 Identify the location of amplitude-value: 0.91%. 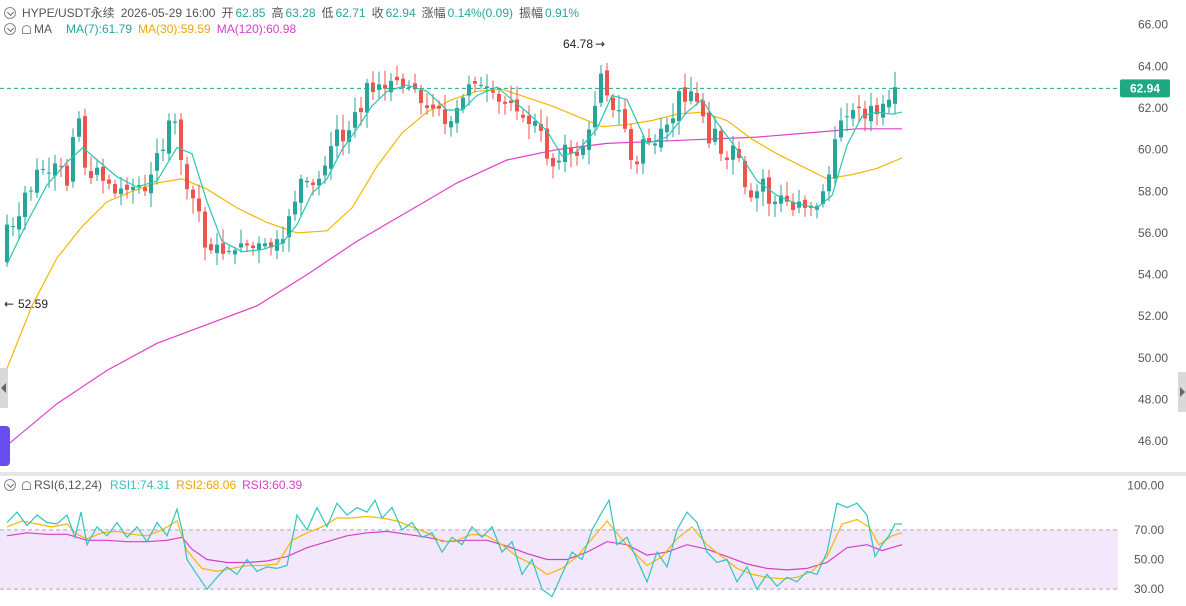
(562, 12).